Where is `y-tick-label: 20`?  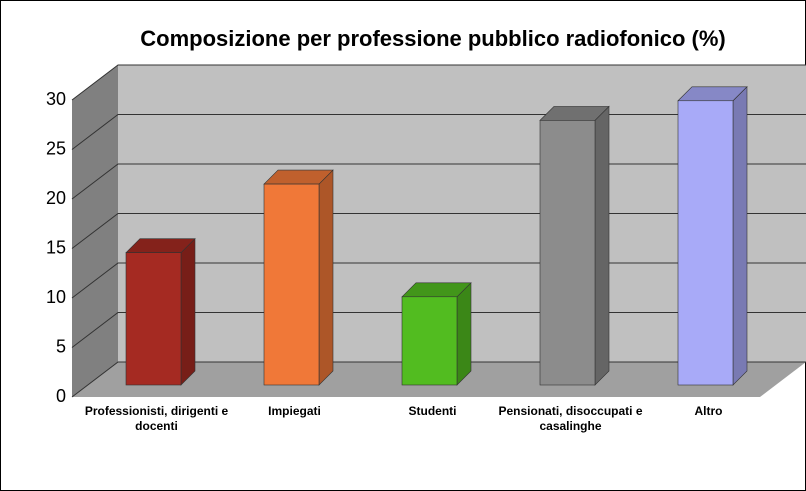 y-tick-label: 20 is located at coordinates (56, 198).